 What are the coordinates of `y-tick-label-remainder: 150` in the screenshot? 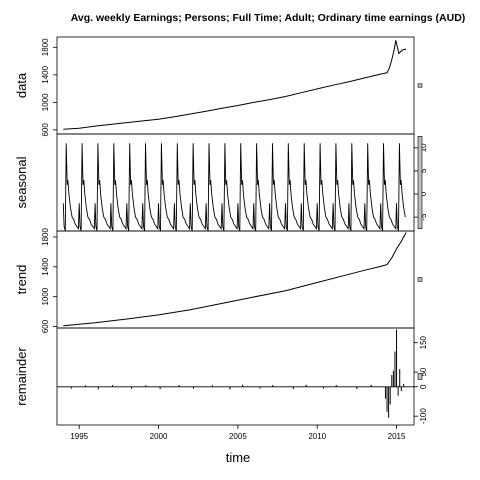 It's located at (423, 342).